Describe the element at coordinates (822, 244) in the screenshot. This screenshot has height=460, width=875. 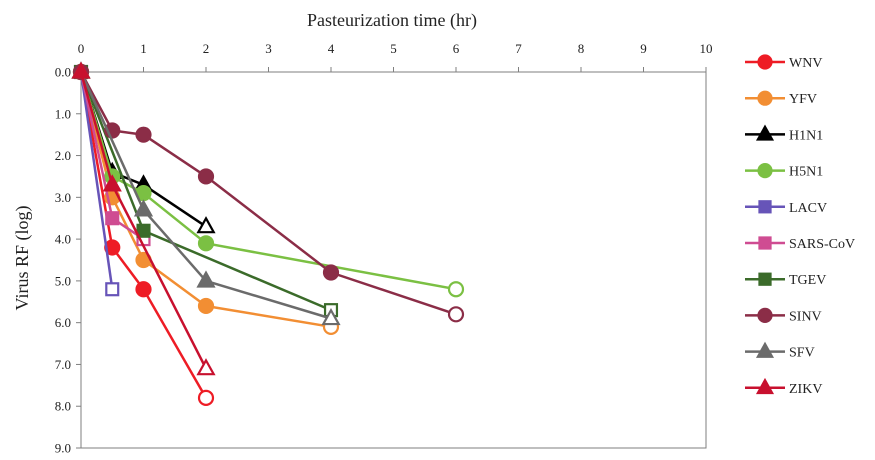
I see `legend-label: SARS-CoV` at that location.